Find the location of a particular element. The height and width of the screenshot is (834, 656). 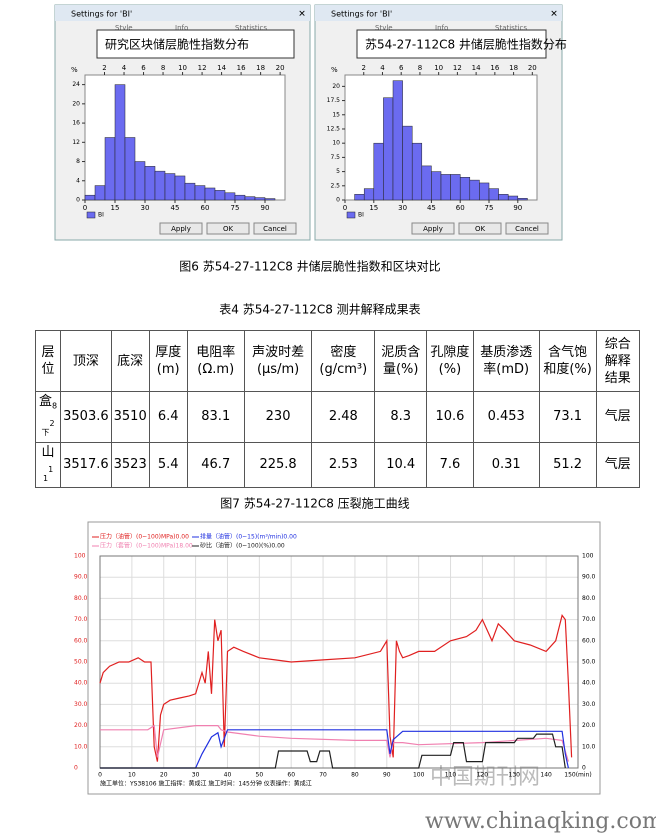

y-axis-label: % is located at coordinates (334, 70).